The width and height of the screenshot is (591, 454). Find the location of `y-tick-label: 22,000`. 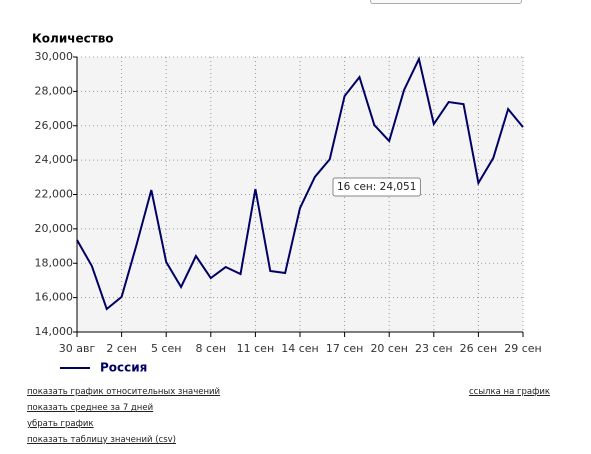

y-tick-label: 22,000 is located at coordinates (54, 194).